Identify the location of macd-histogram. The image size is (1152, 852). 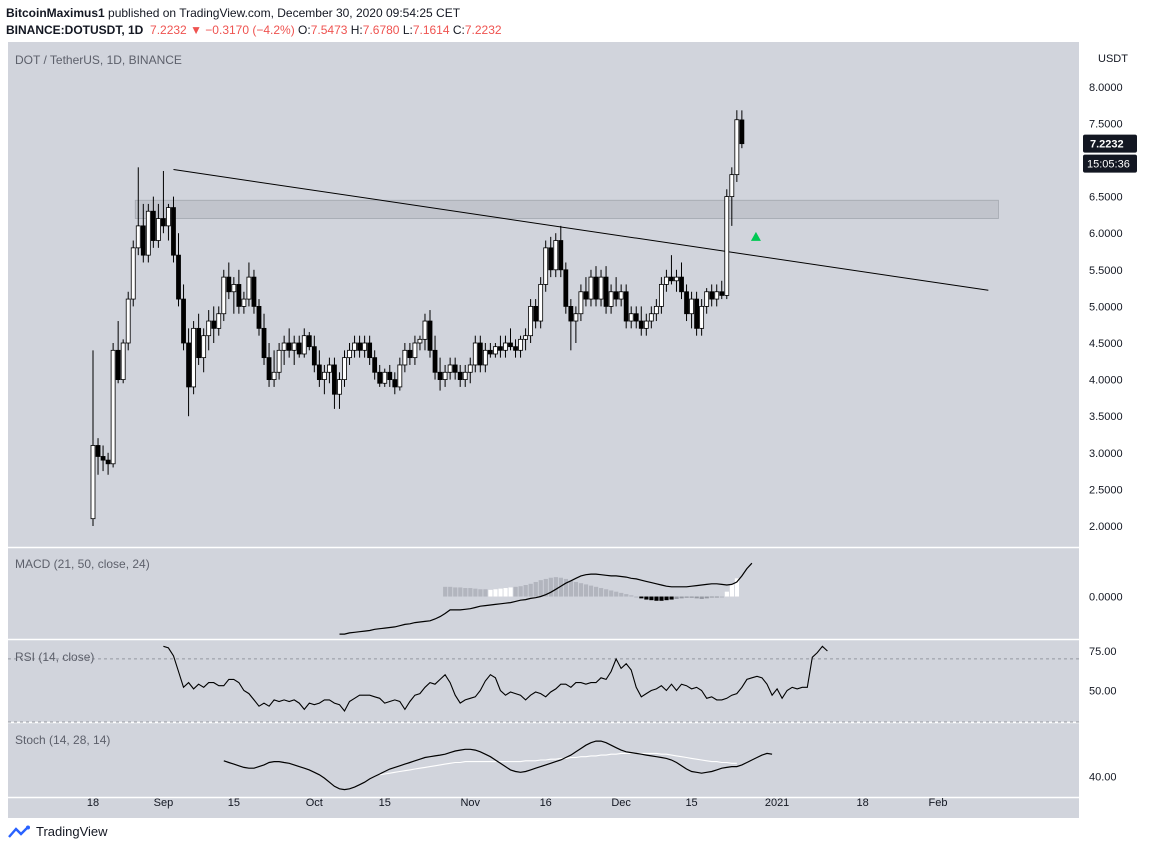
(591, 589).